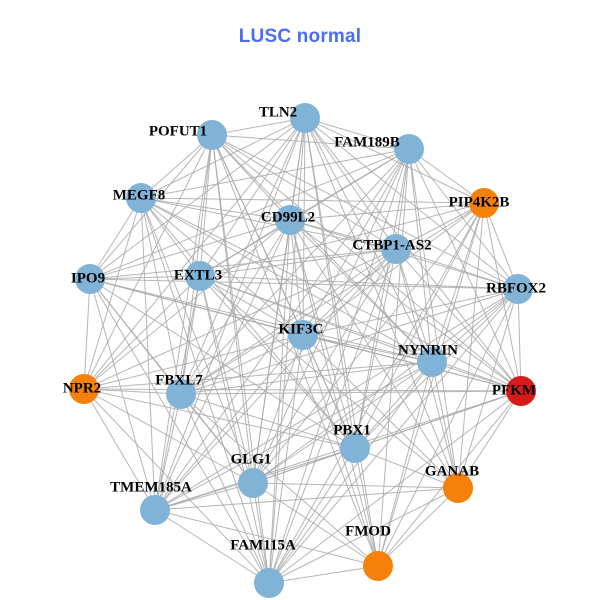 The image size is (600, 600). Describe the element at coordinates (212, 135) in the screenshot. I see `graph-node-pofut1` at that location.